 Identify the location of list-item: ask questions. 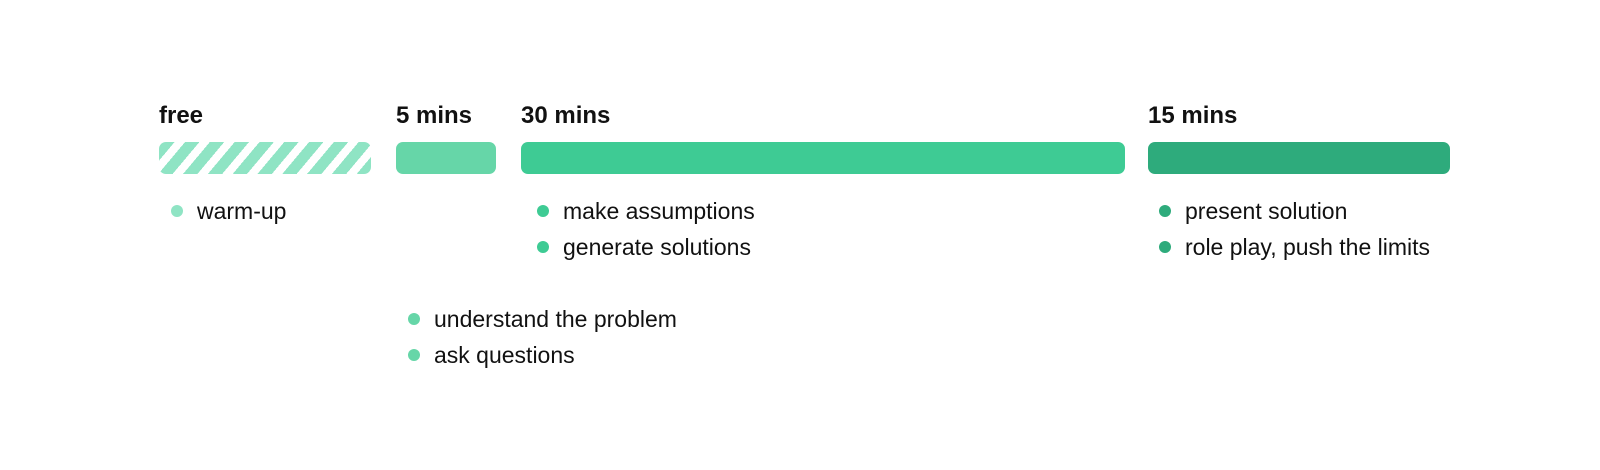
(542, 355).